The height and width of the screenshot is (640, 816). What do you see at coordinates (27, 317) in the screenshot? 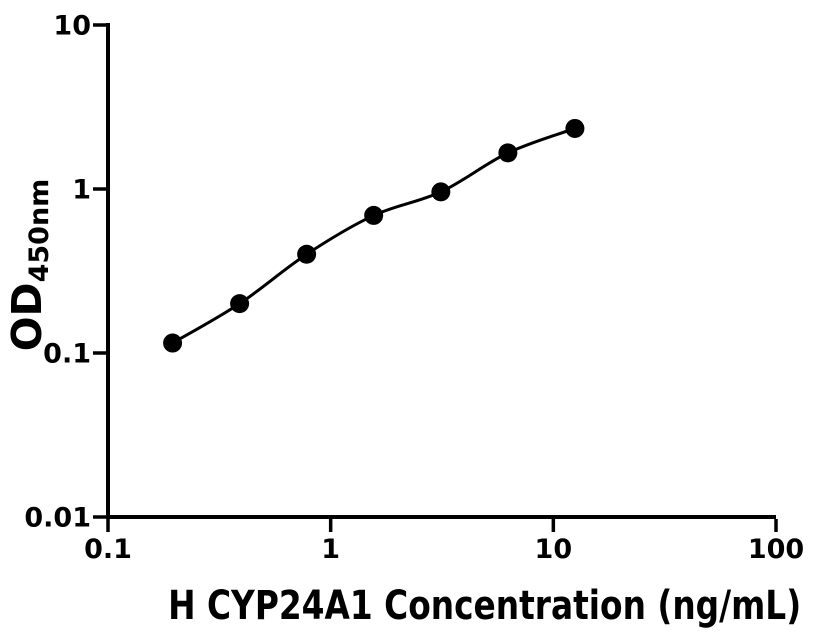
I see `y-axis-title-main: OD` at bounding box center [27, 317].